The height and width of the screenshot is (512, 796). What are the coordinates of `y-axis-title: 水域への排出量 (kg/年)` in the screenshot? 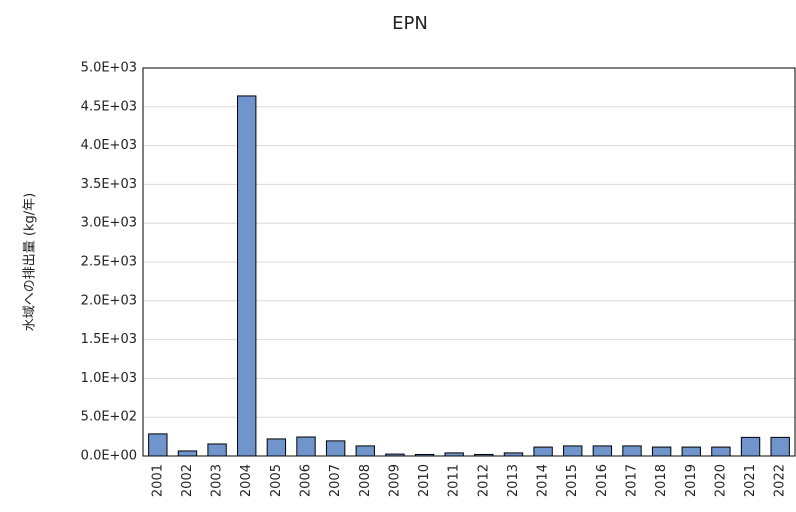 It's located at (30, 262).